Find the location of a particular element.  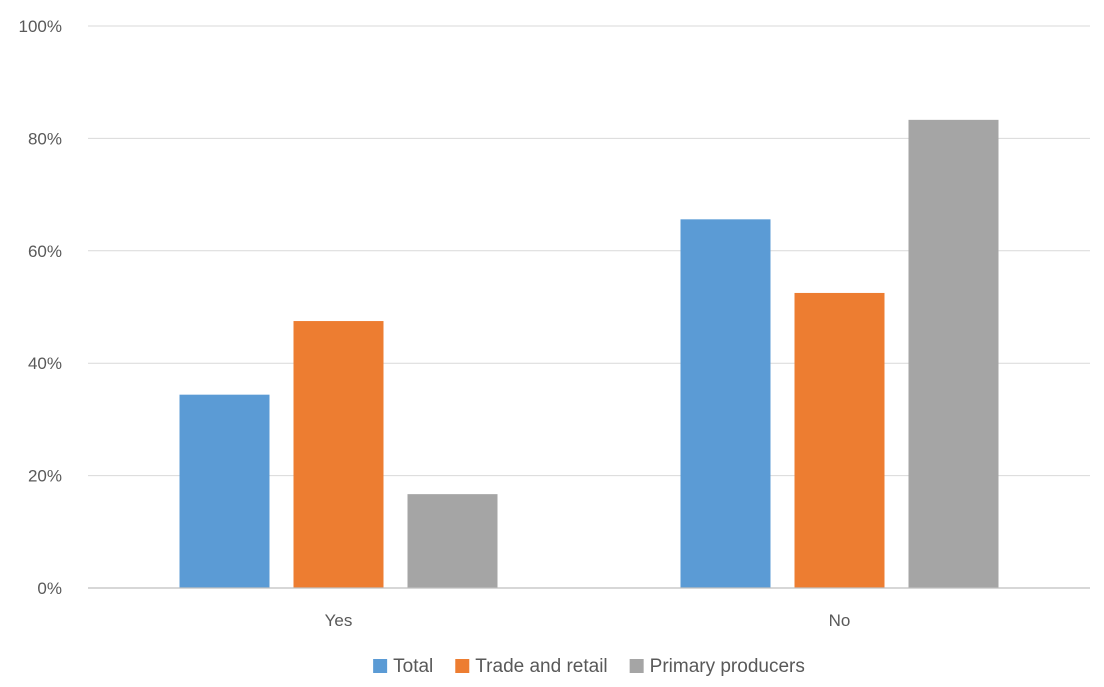

legend-item: Total is located at coordinates (403, 666).